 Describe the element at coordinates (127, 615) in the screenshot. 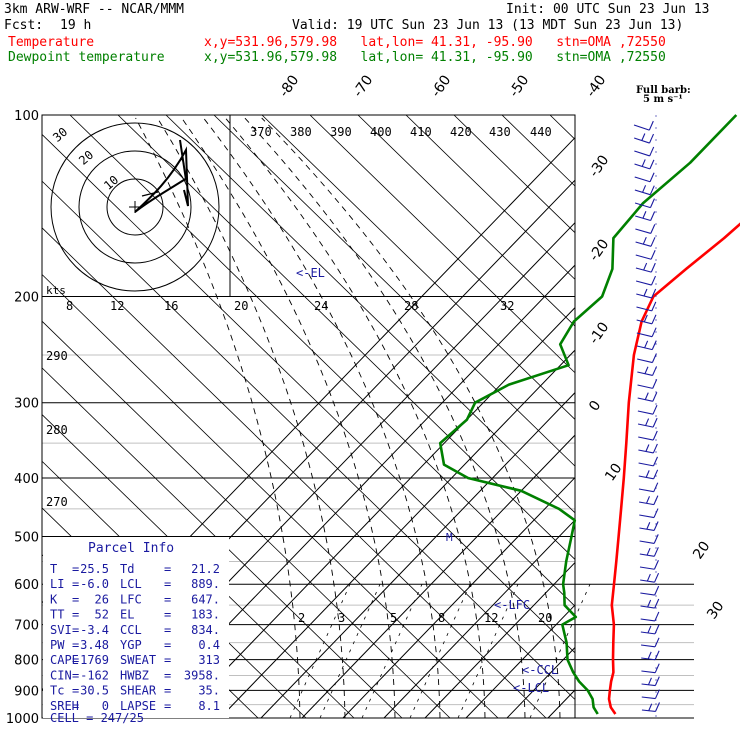

I see `parcel-param-name: EL` at that location.